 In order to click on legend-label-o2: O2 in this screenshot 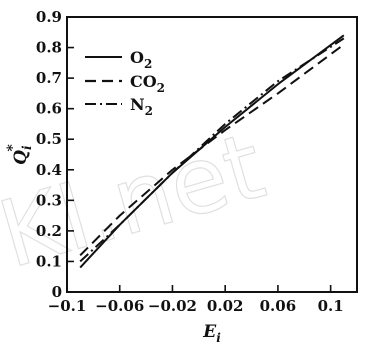, I will do `click(141, 59)`.